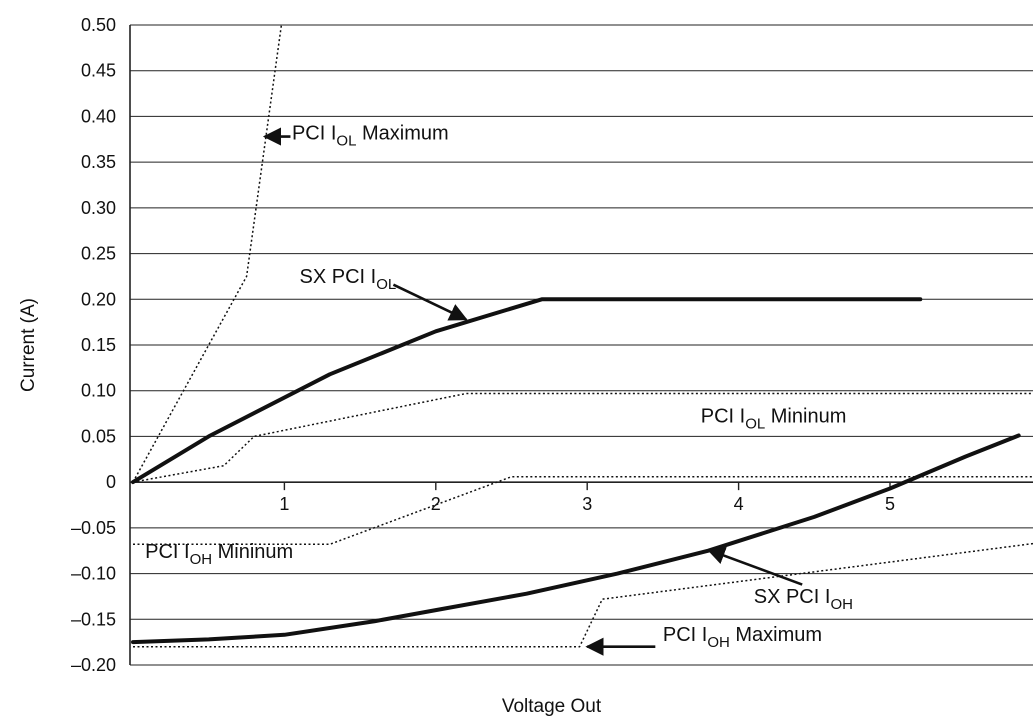 This screenshot has width=1033, height=723. I want to click on annotation-sx-ioh-label-arrow, so click(754, 566).